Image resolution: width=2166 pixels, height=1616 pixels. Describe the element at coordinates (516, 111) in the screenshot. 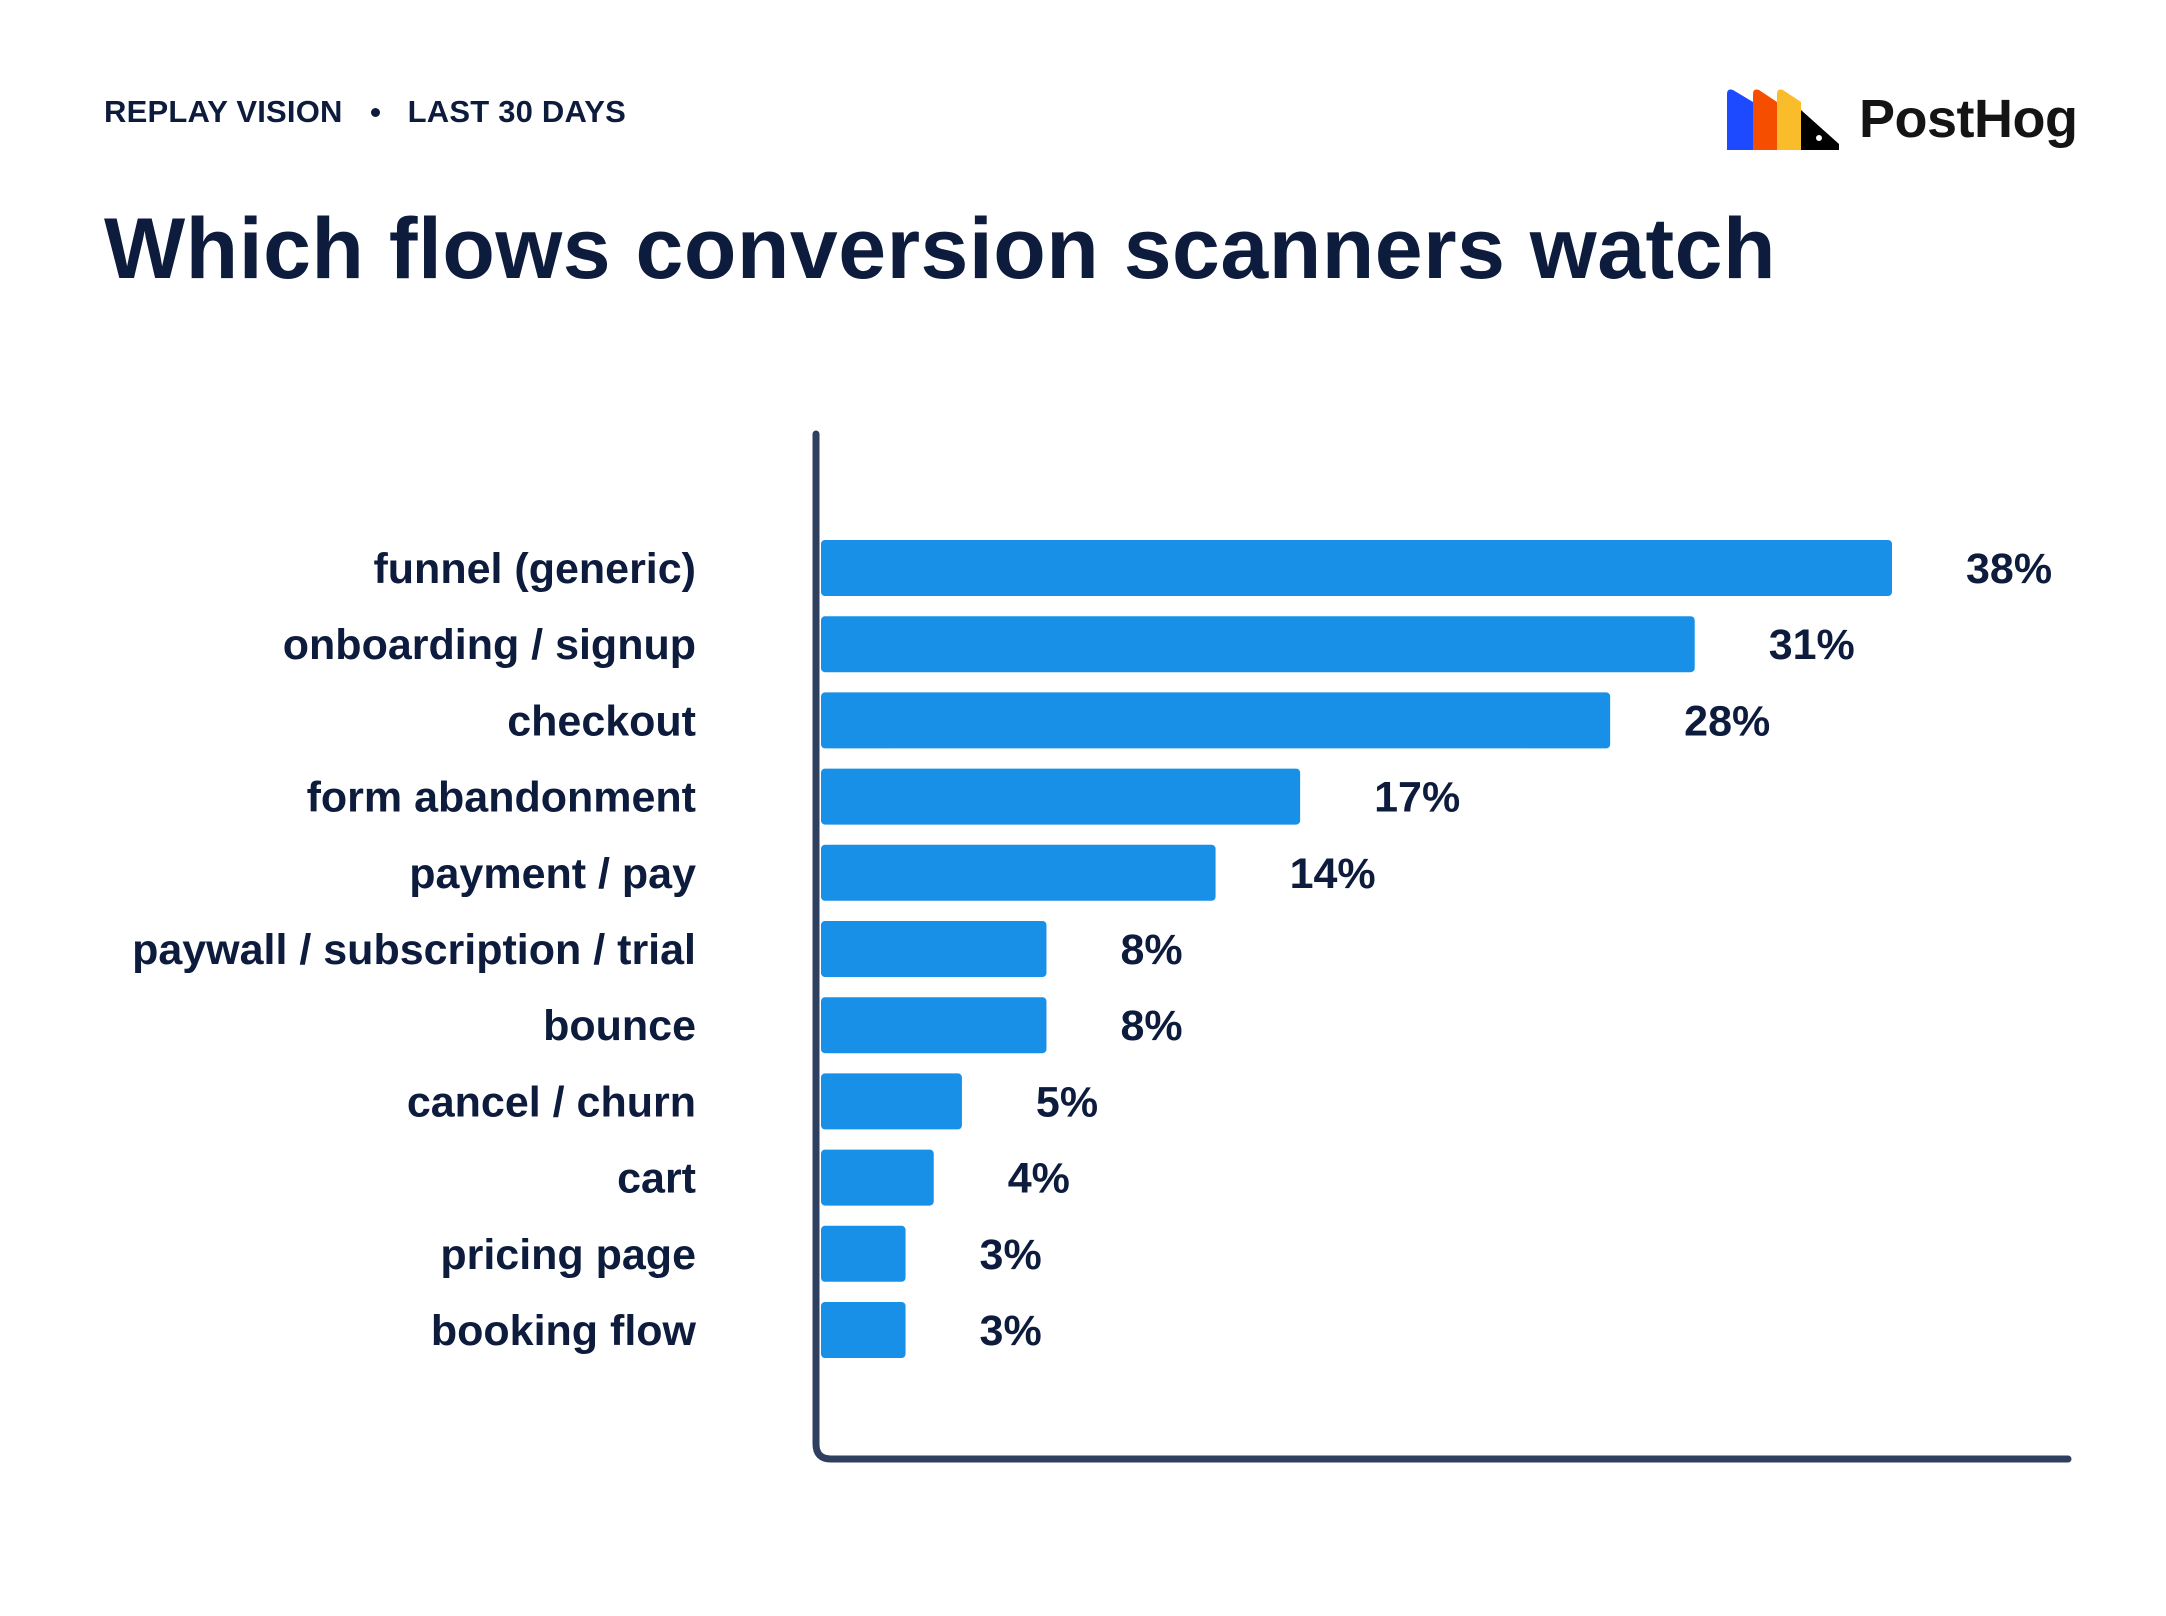

I see `date-range: LAST 30 DAYS` at that location.